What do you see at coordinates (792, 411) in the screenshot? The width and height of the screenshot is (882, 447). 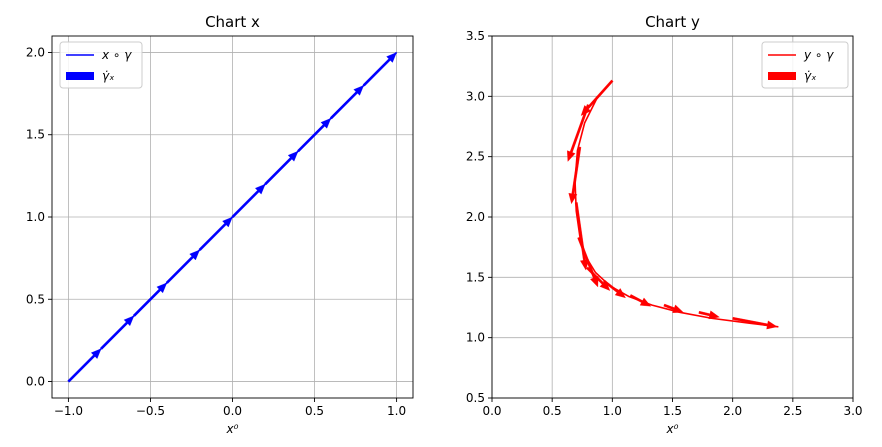 I see `x-tick-label: 2.5` at bounding box center [792, 411].